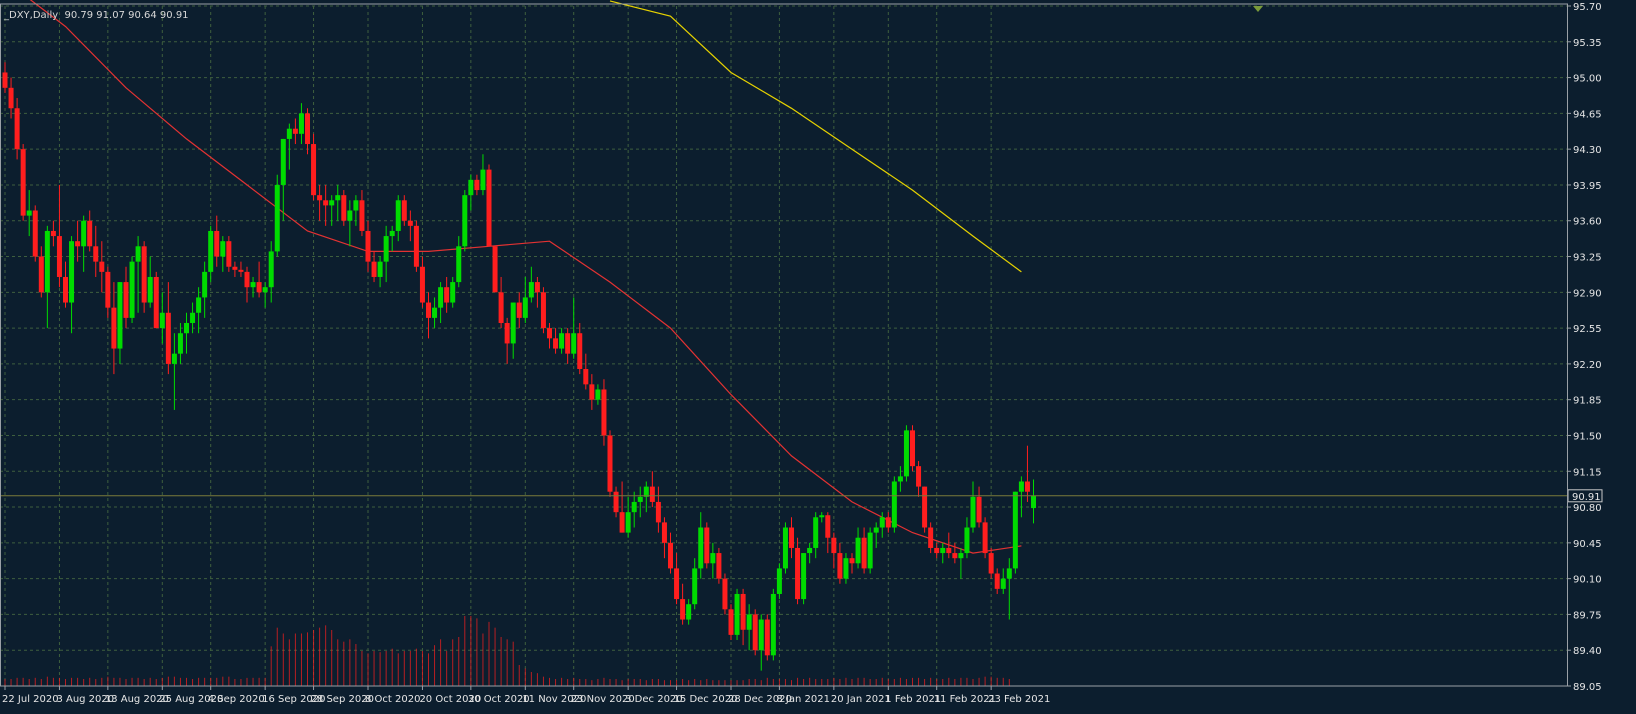  I want to click on y-tick-label: 89.05, so click(1587, 687).